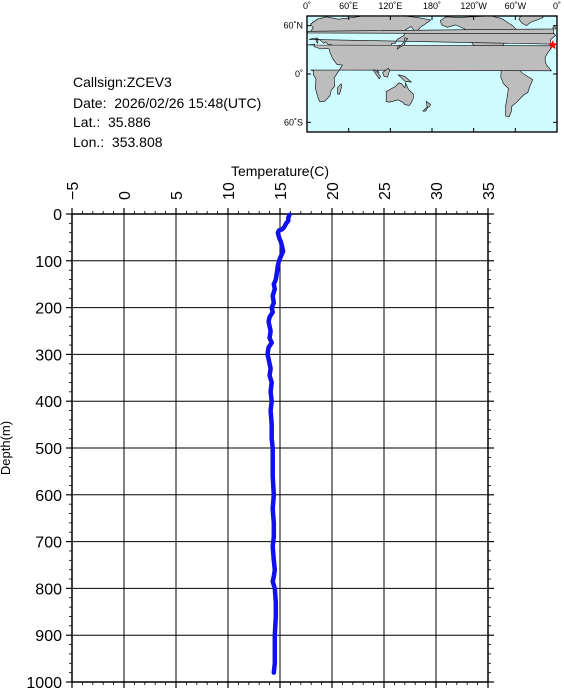  Describe the element at coordinates (399, 93) in the screenshot. I see `land-australia` at that location.